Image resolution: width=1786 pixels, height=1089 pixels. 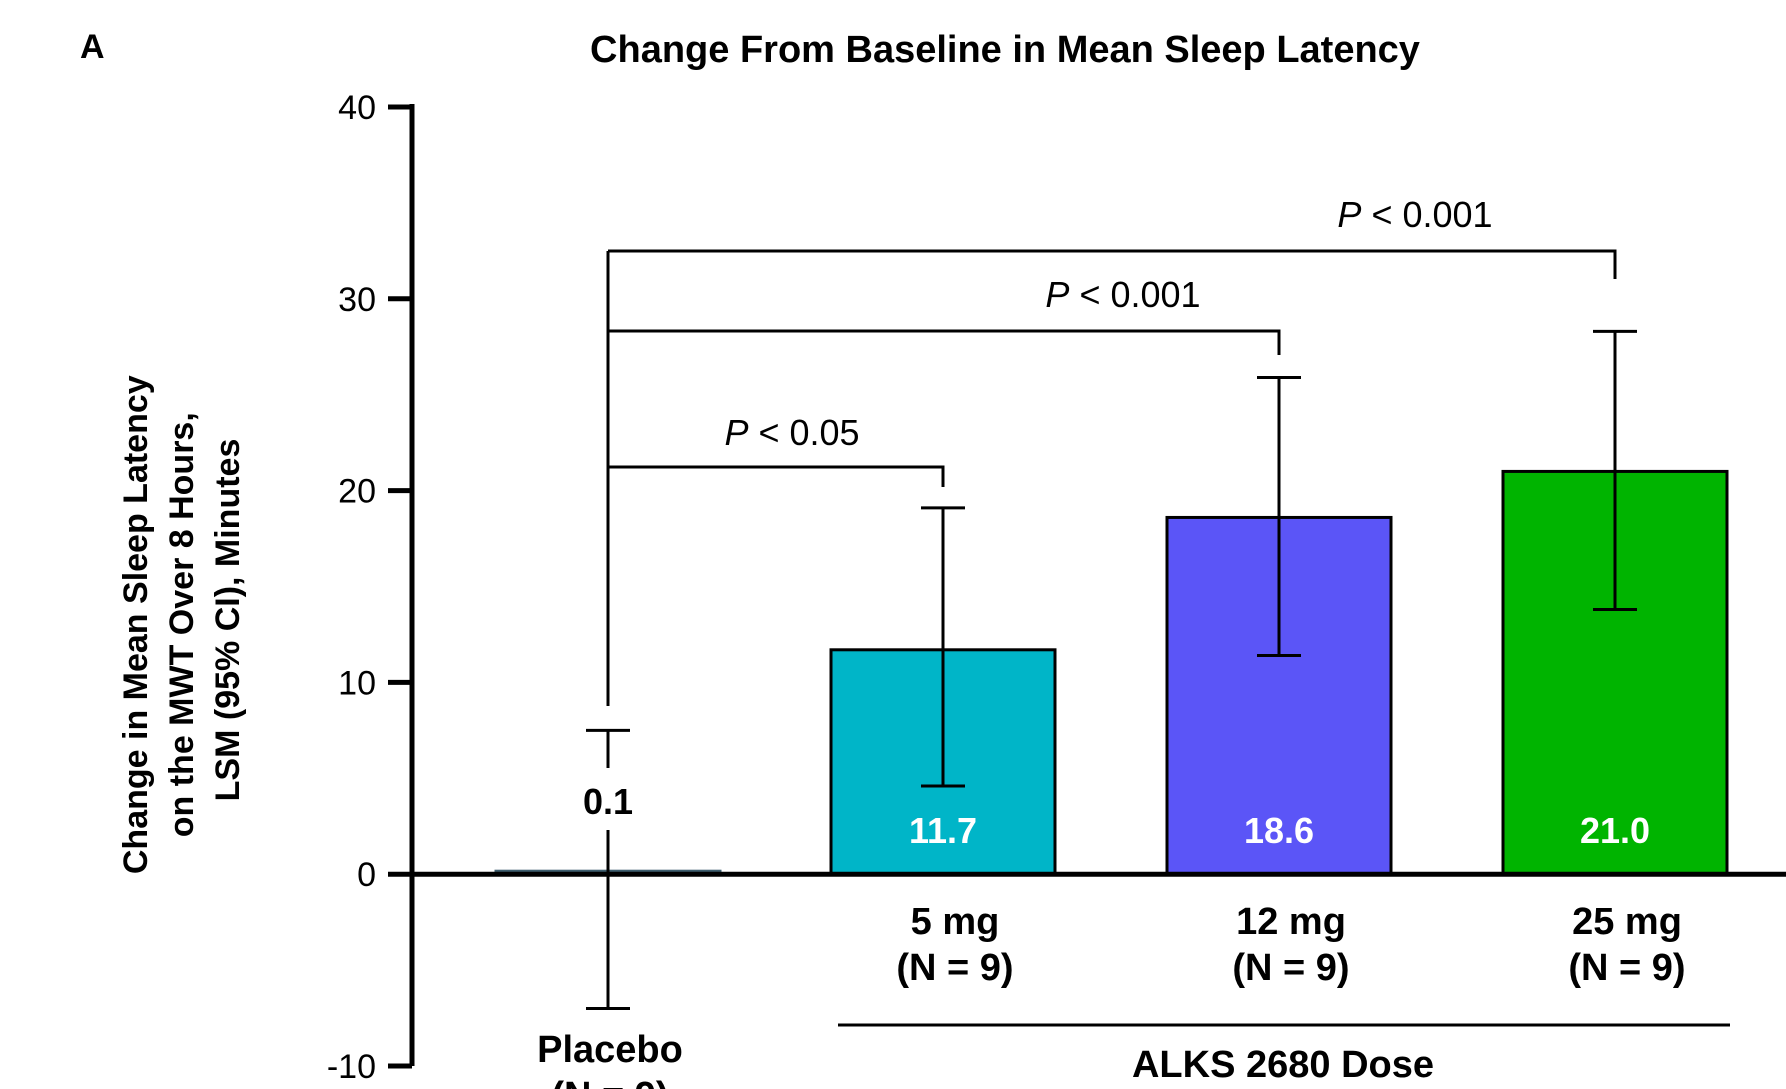 What do you see at coordinates (610, 1050) in the screenshot?
I see `x-tick-label: Placebo` at bounding box center [610, 1050].